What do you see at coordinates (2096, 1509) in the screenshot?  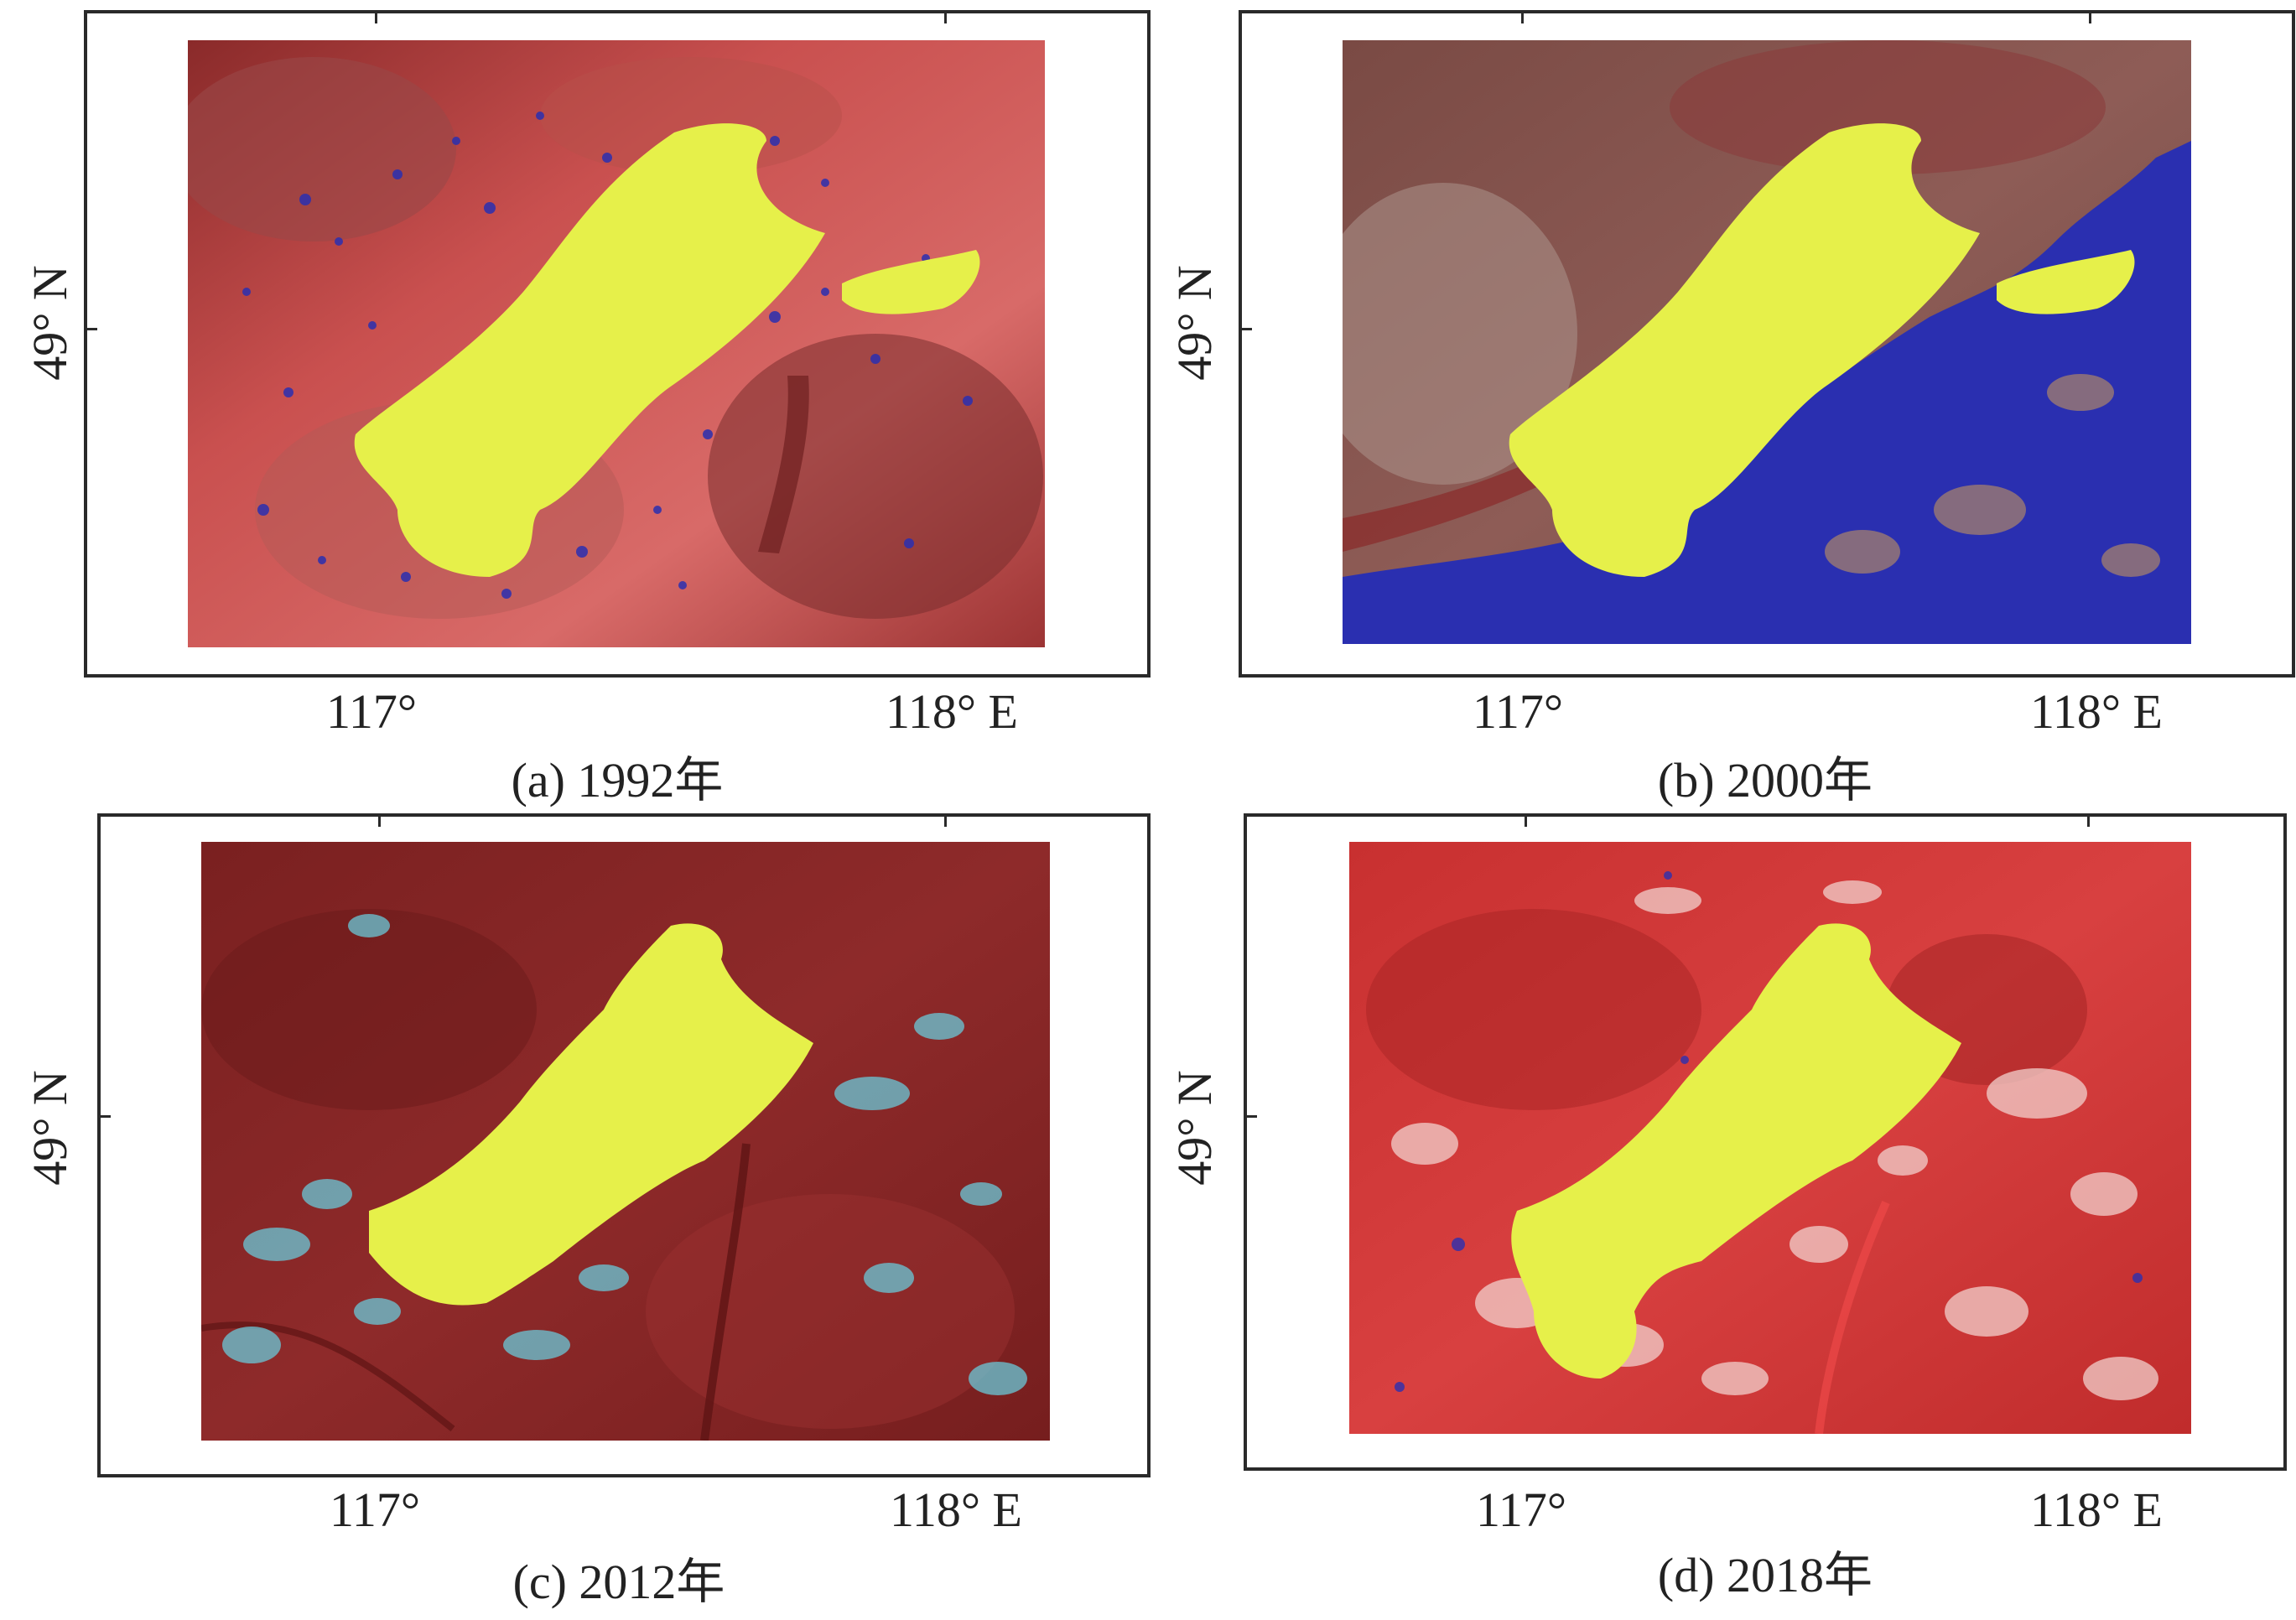 I see `lon-label-d-2: 118° E` at bounding box center [2096, 1509].